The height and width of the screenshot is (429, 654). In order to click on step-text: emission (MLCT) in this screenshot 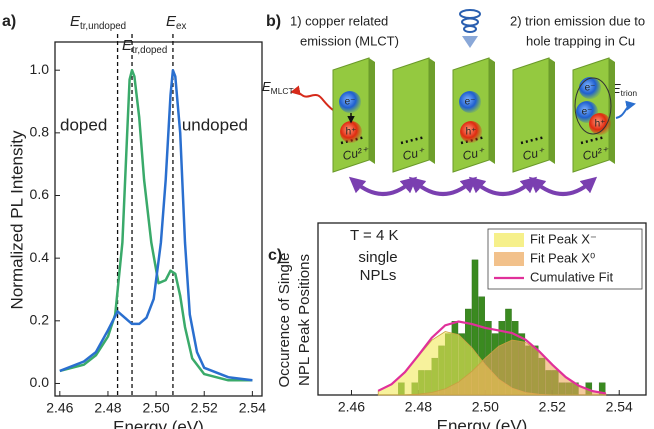, I will do `click(349, 40)`.